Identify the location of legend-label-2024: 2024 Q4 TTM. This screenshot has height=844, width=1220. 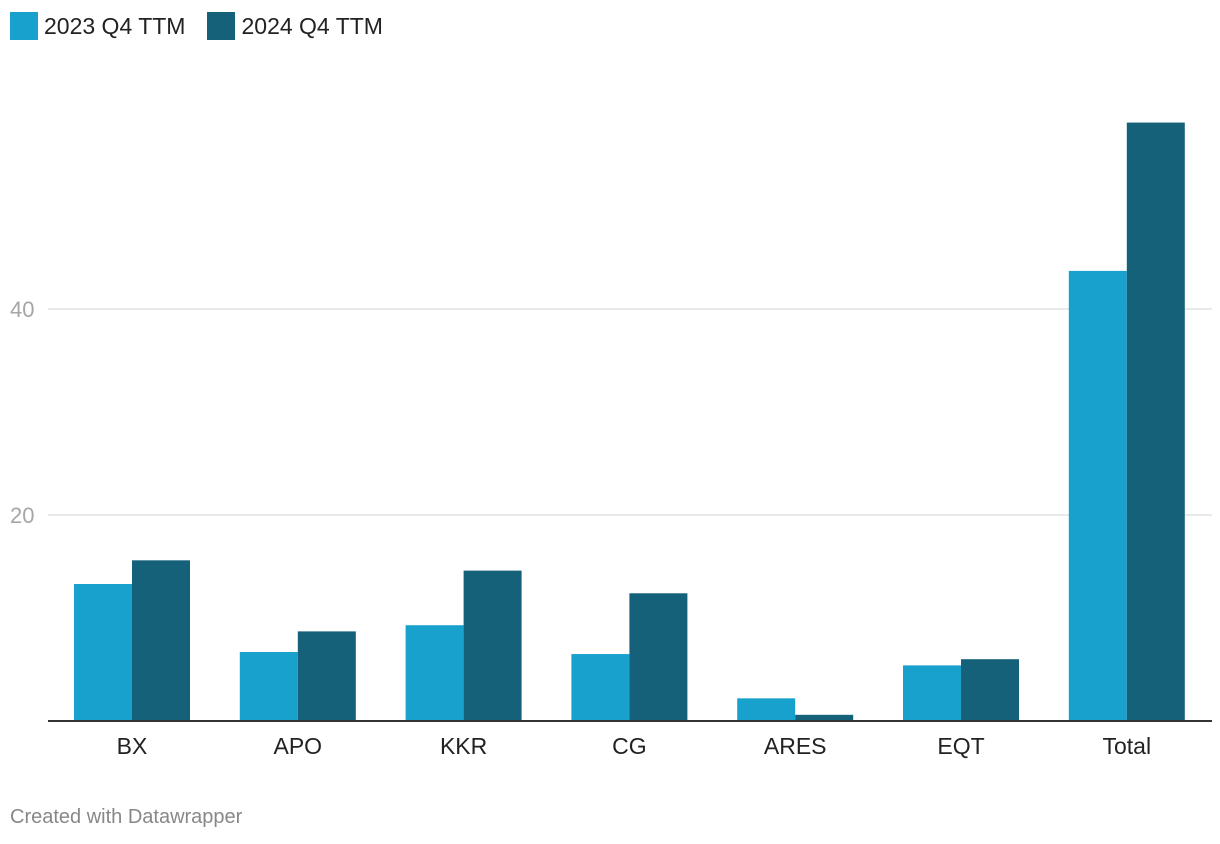
(312, 25).